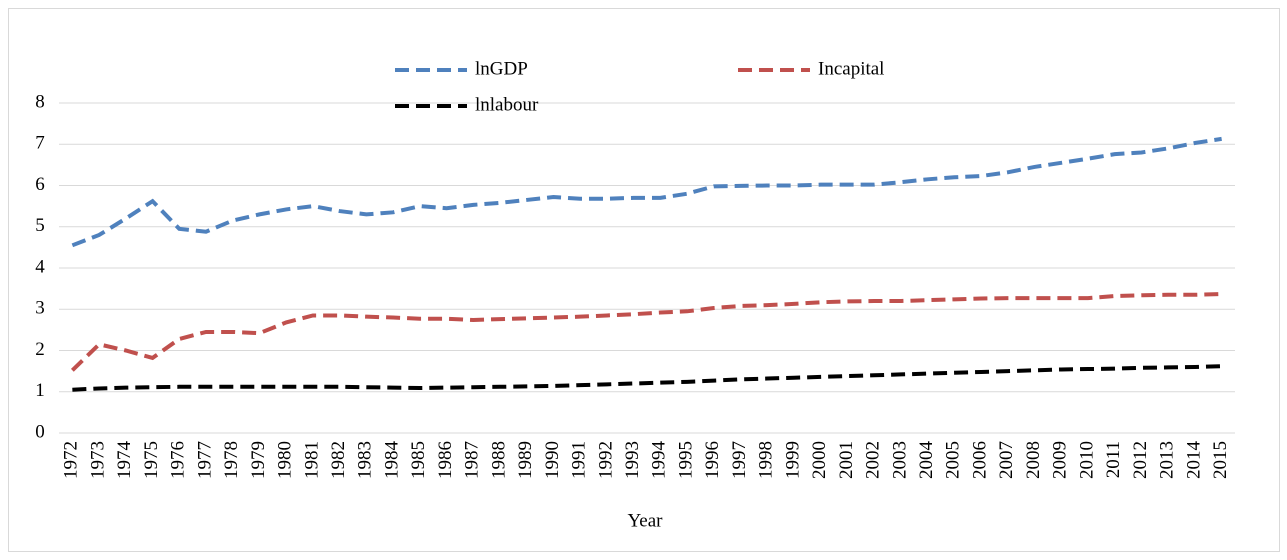 The height and width of the screenshot is (560, 1287). I want to click on x-tick-label: 2001, so click(846, 460).